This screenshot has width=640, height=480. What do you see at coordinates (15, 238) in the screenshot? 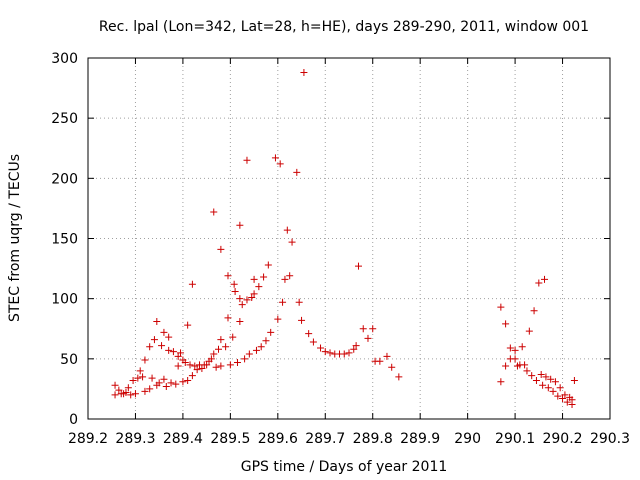
I see `y-axis-label: STEC from uqrg / TECUs` at bounding box center [15, 238].